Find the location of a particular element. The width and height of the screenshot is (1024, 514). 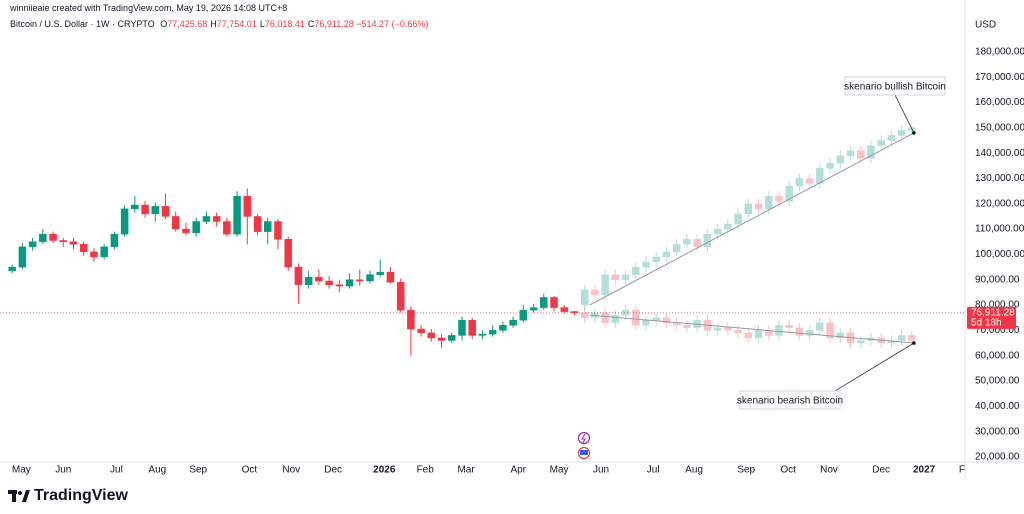

ohlc-label: L is located at coordinates (262, 24).